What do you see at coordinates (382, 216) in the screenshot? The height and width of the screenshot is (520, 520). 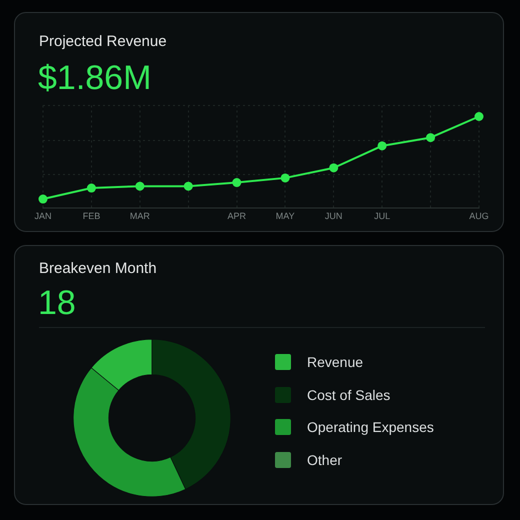 I see `x-tick-label: JUL` at bounding box center [382, 216].